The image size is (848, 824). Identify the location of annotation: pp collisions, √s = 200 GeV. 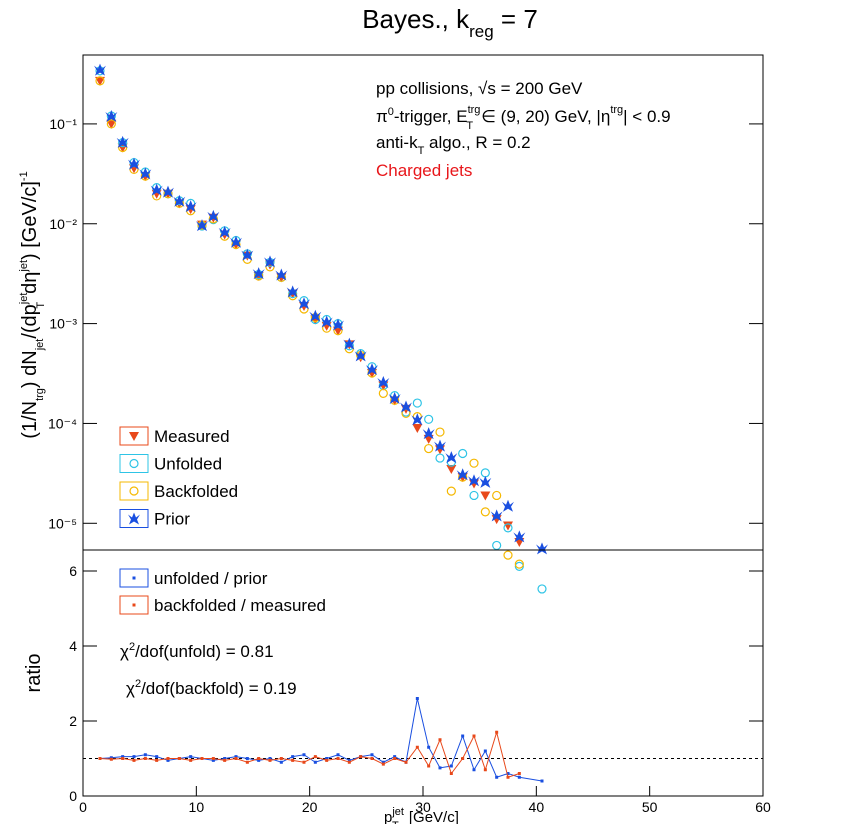
(479, 88).